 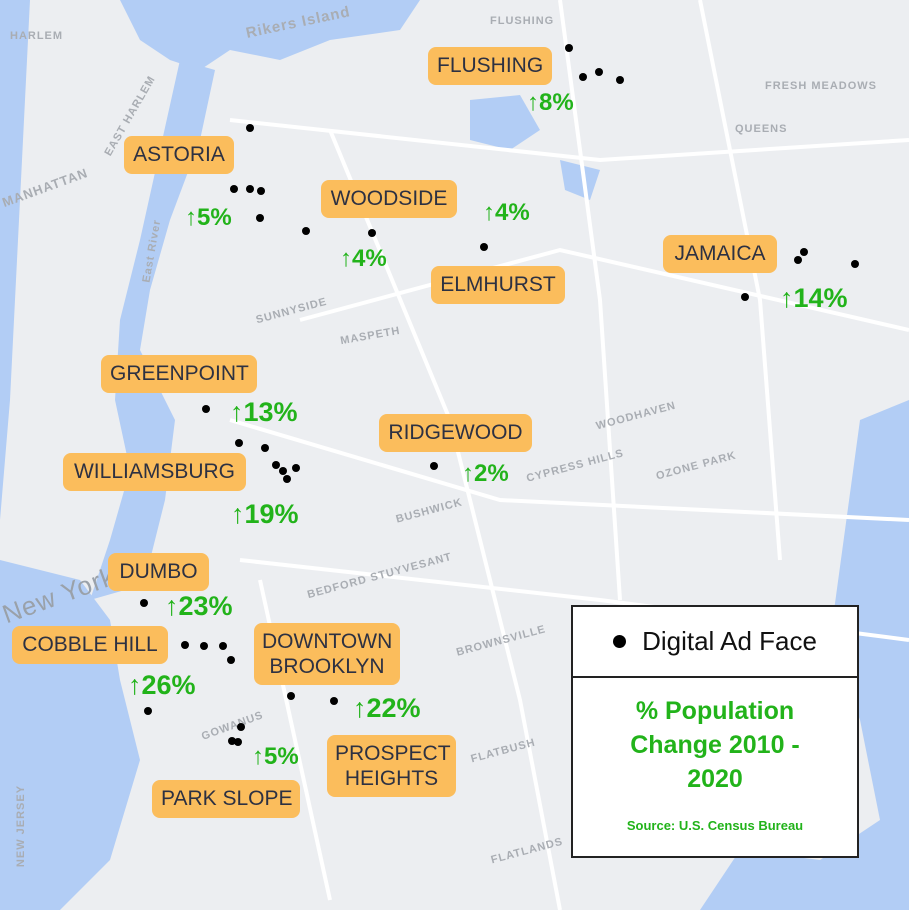 What do you see at coordinates (154, 472) in the screenshot?
I see `label-williamsburg: WILLIAMSBURG` at bounding box center [154, 472].